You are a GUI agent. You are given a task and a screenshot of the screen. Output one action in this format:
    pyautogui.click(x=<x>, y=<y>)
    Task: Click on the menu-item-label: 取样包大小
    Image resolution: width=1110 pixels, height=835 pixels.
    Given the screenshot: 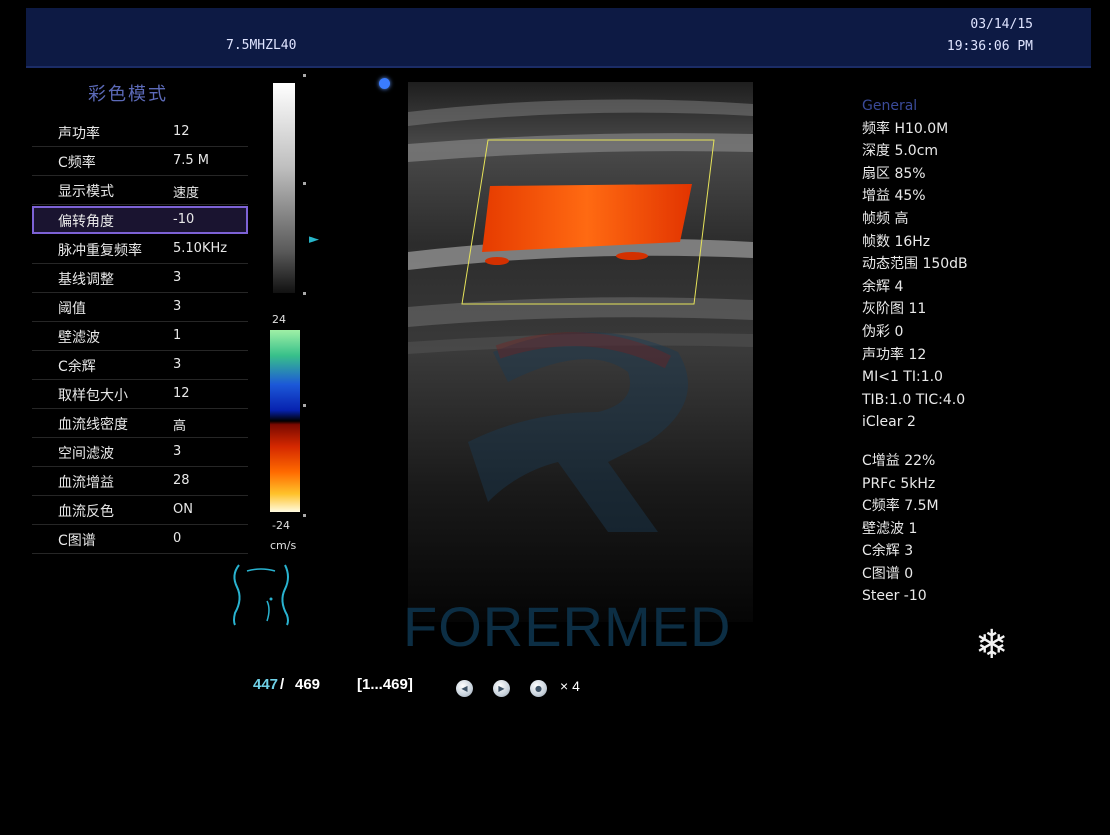 What is the action you would take?
    pyautogui.click(x=93, y=396)
    